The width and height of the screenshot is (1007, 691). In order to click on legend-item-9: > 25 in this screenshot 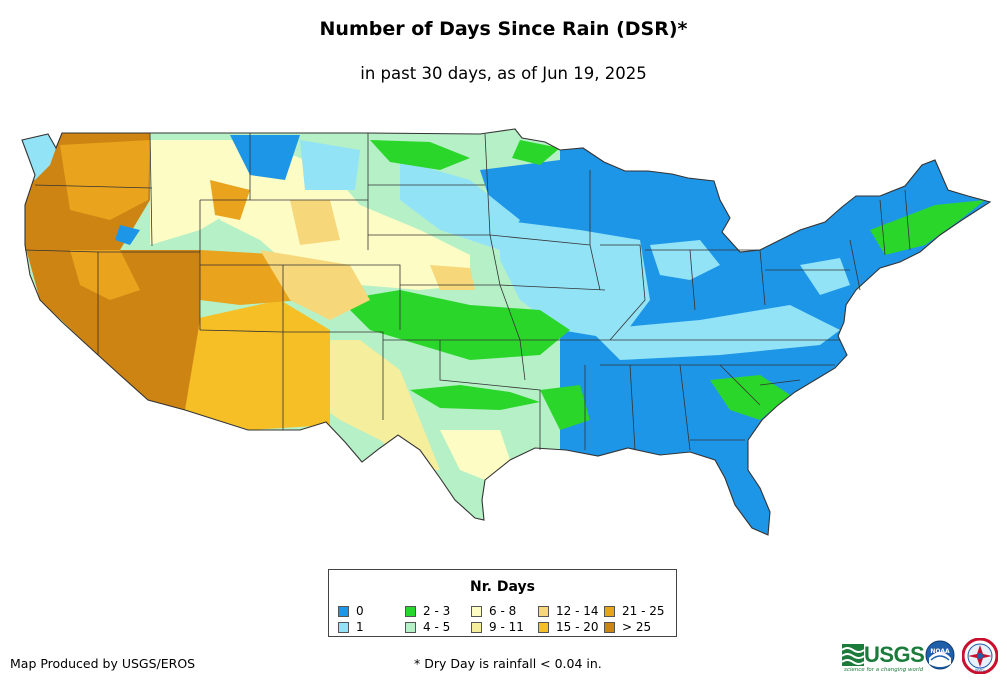, I will do `click(627, 628)`.